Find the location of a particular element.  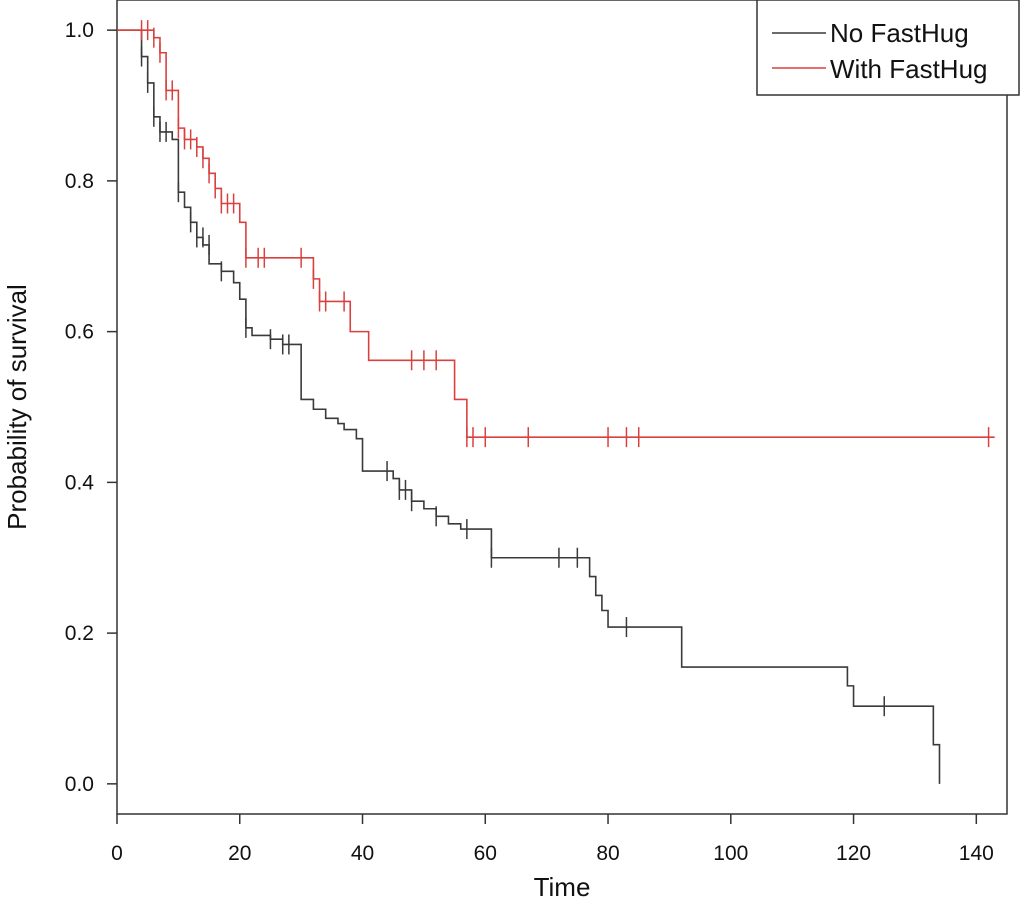

x-tick-label: 140 is located at coordinates (976, 853).